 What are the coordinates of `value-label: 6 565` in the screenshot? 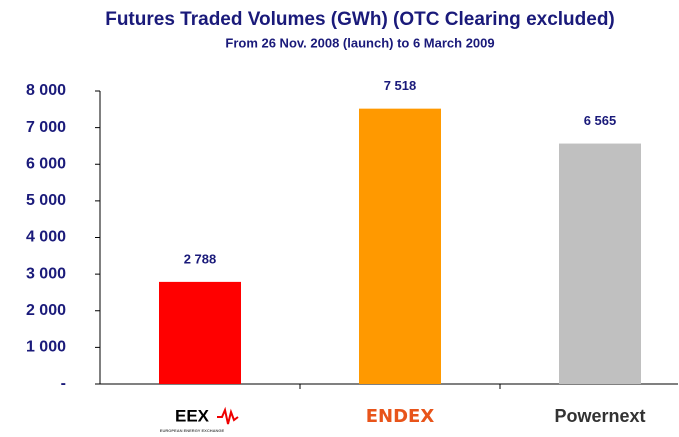 It's located at (600, 120).